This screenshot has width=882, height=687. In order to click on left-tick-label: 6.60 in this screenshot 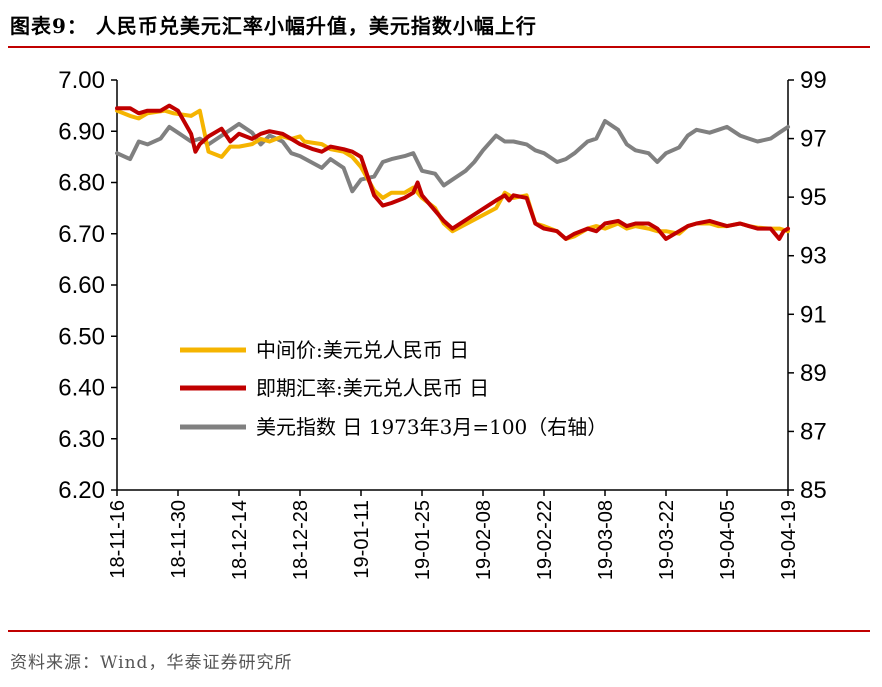, I will do `click(81, 285)`.